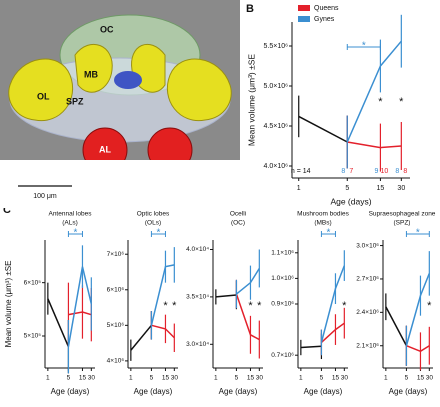  What do you see at coordinates (70, 223) in the screenshot?
I see `chart-subtitle: (ALs)` at bounding box center [70, 223].